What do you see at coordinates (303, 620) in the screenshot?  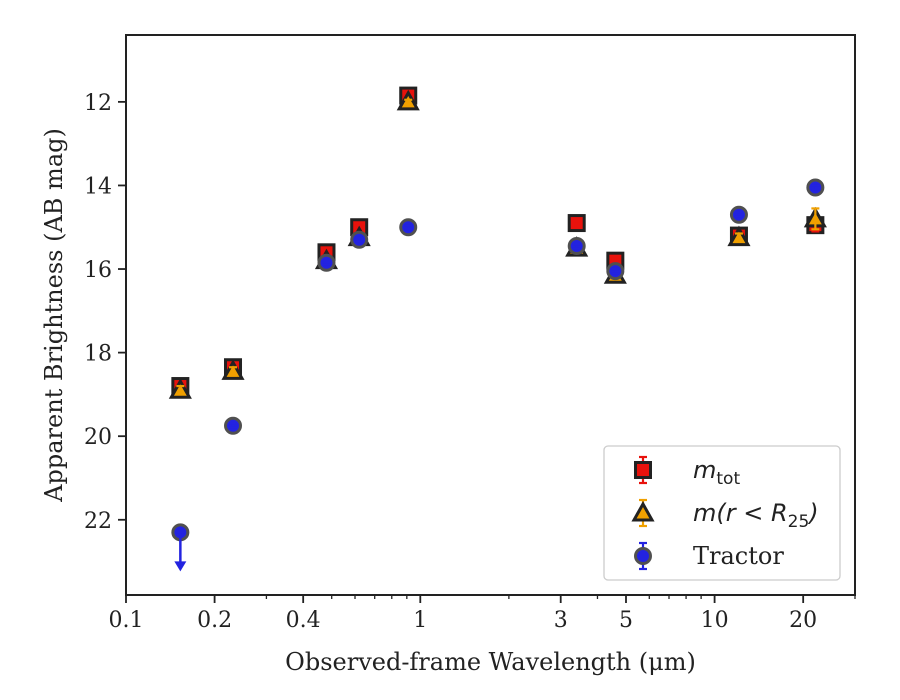 I see `x-tick-label: 0.4` at bounding box center [303, 620].